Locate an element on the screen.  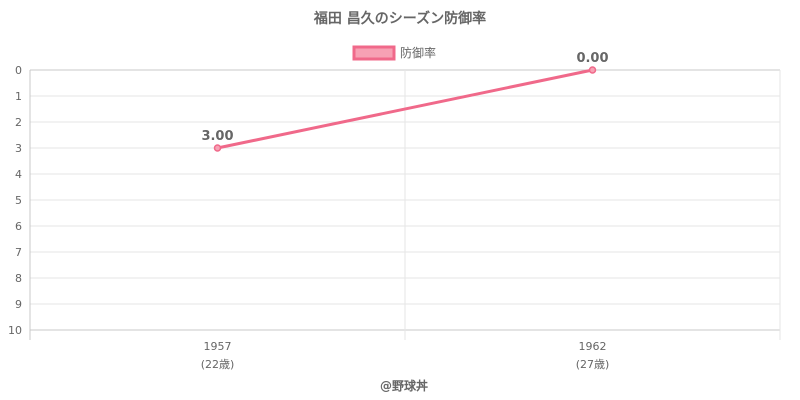
y-tick-label: 8 is located at coordinates (18, 278).